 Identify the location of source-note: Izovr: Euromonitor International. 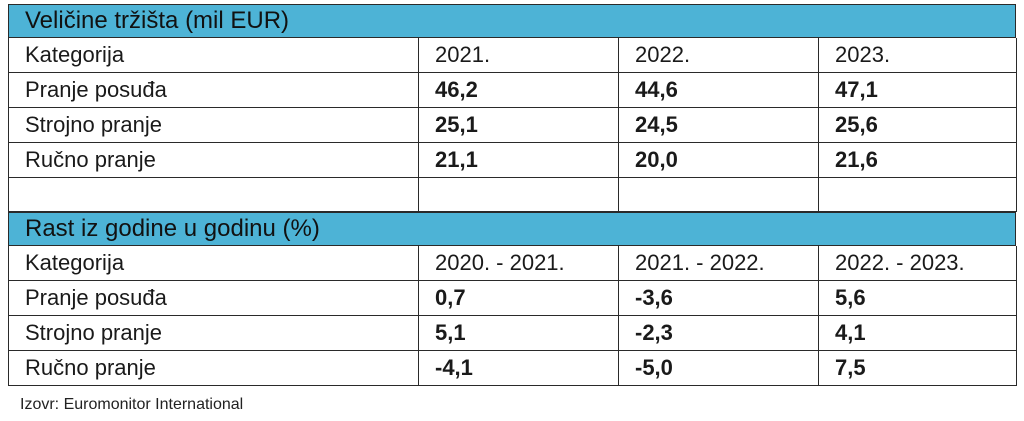
(132, 404).